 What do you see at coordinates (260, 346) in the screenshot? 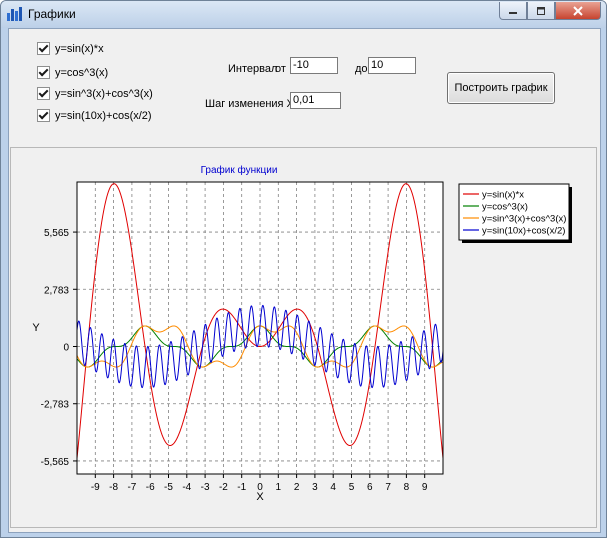
I see `series-line` at bounding box center [260, 346].